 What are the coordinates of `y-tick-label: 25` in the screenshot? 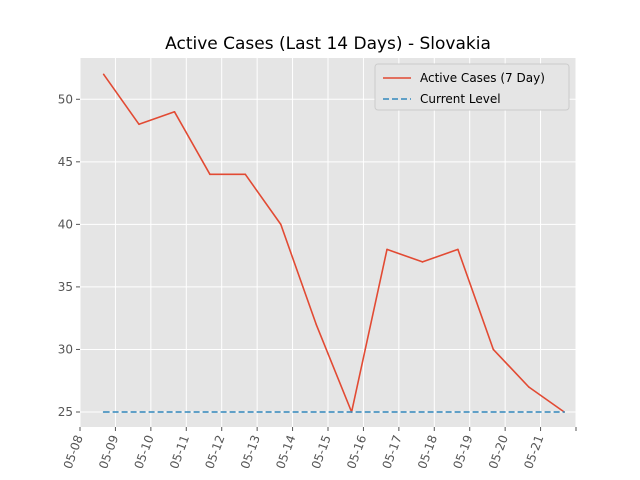 It's located at (65, 412).